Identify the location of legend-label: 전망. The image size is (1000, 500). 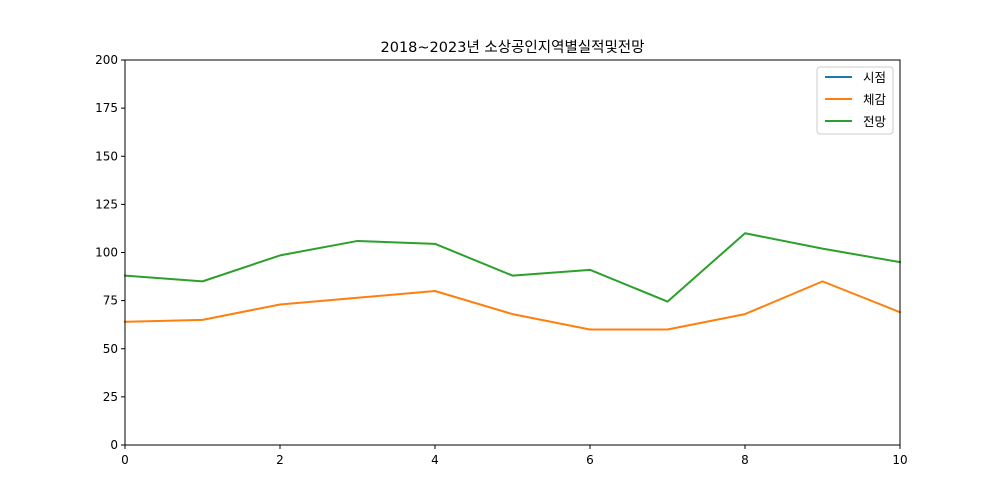
(875, 121).